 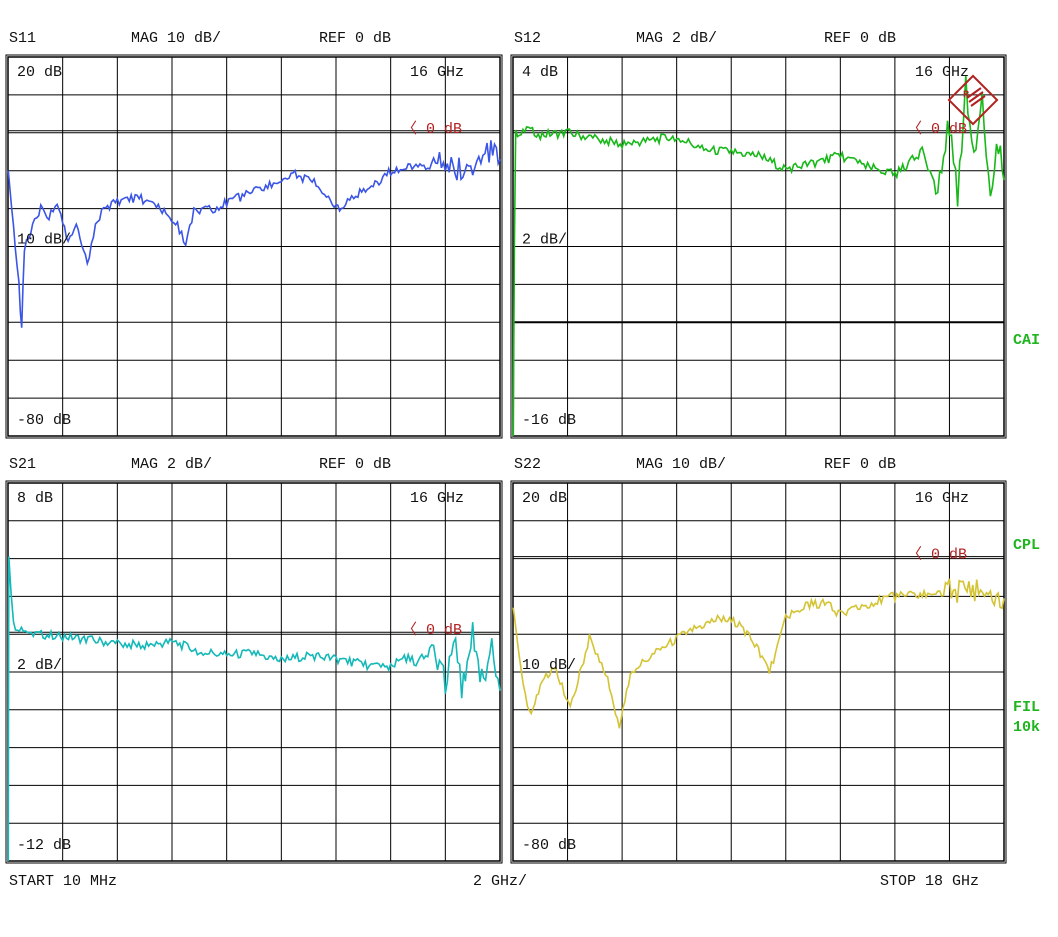 What do you see at coordinates (35, 498) in the screenshot?
I see `top-scale-label: 8 dB` at bounding box center [35, 498].